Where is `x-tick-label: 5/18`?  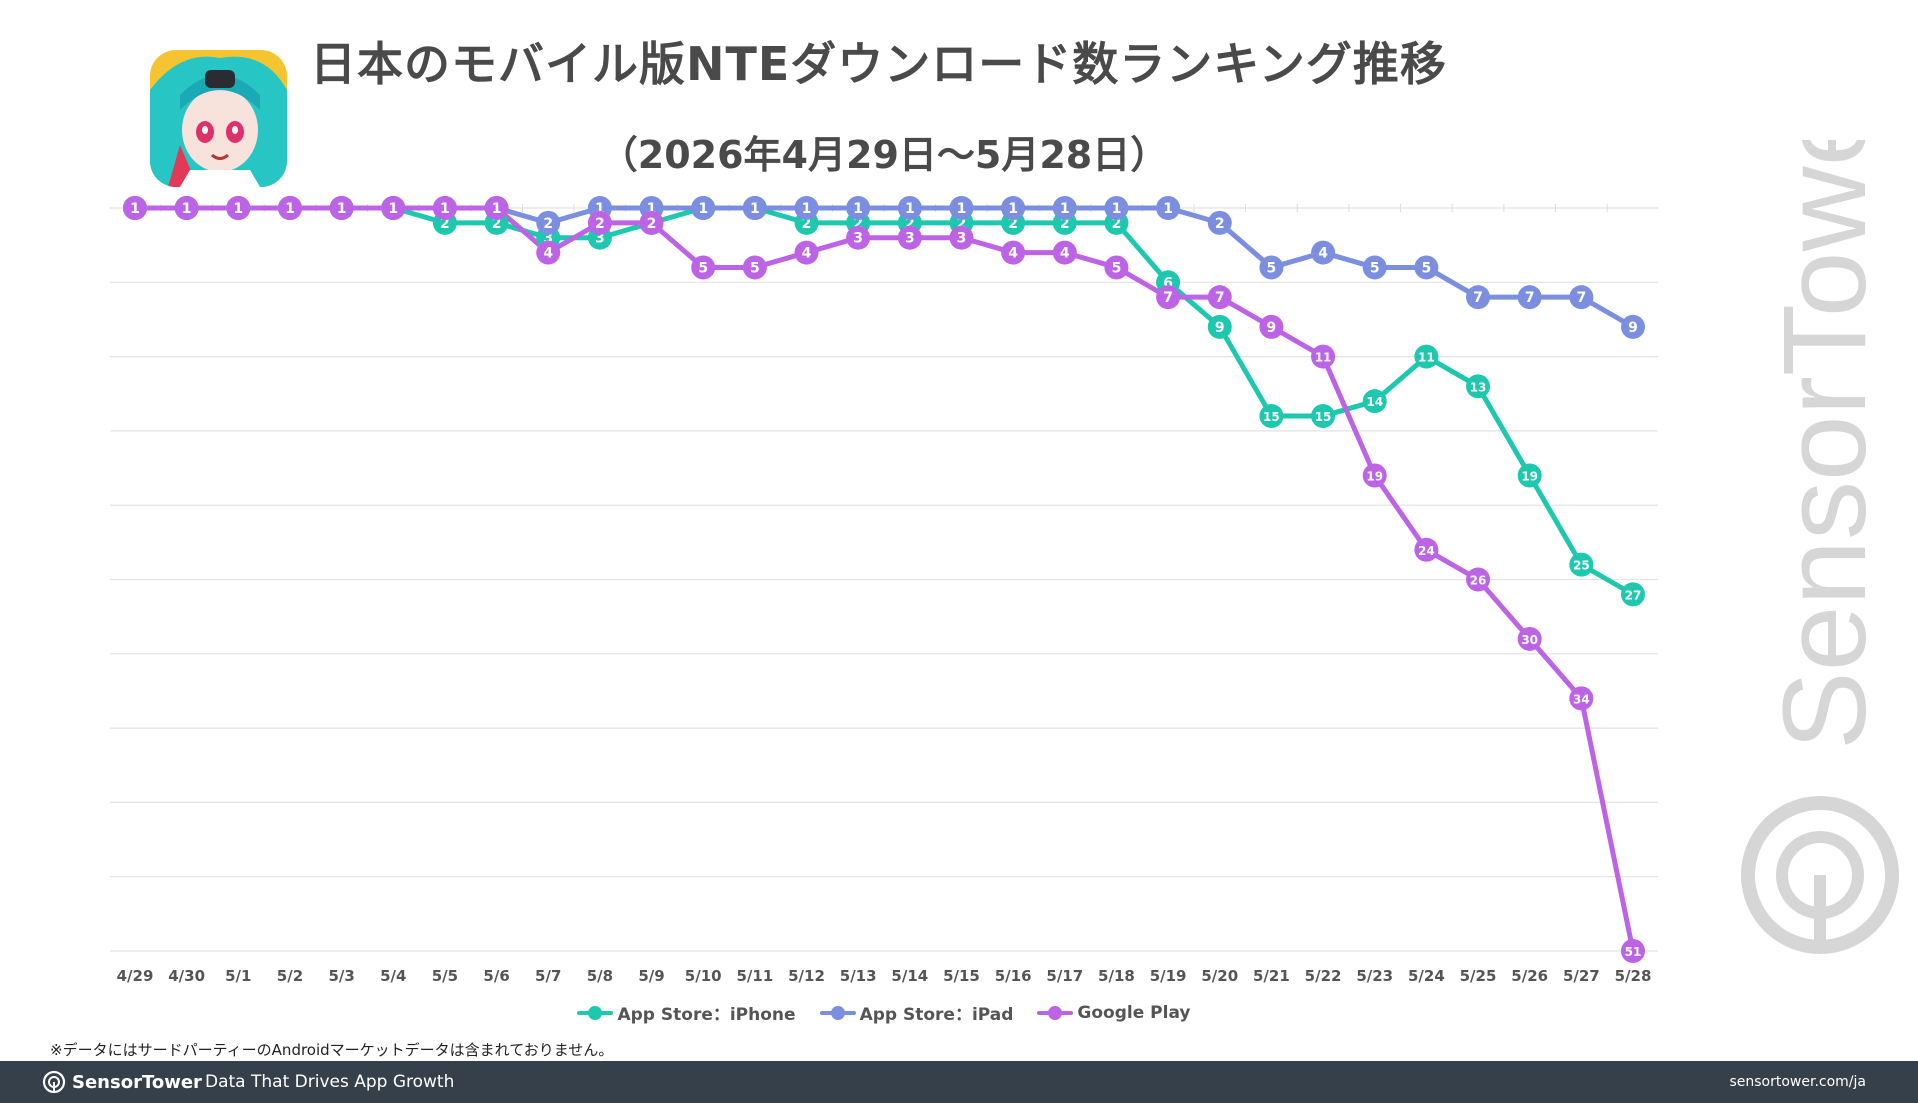 x-tick-label: 5/18 is located at coordinates (1116, 976).